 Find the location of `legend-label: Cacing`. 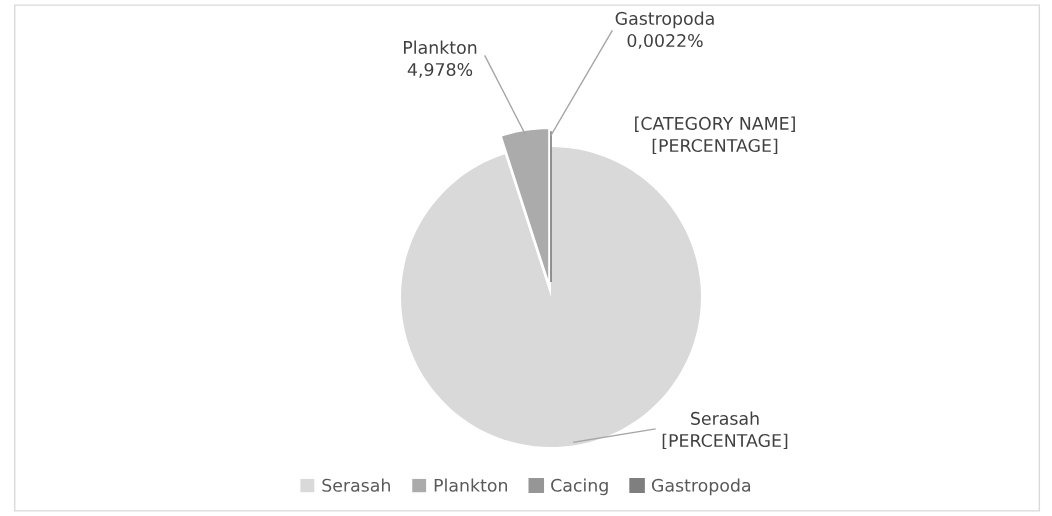

legend-label: Cacing is located at coordinates (579, 487).